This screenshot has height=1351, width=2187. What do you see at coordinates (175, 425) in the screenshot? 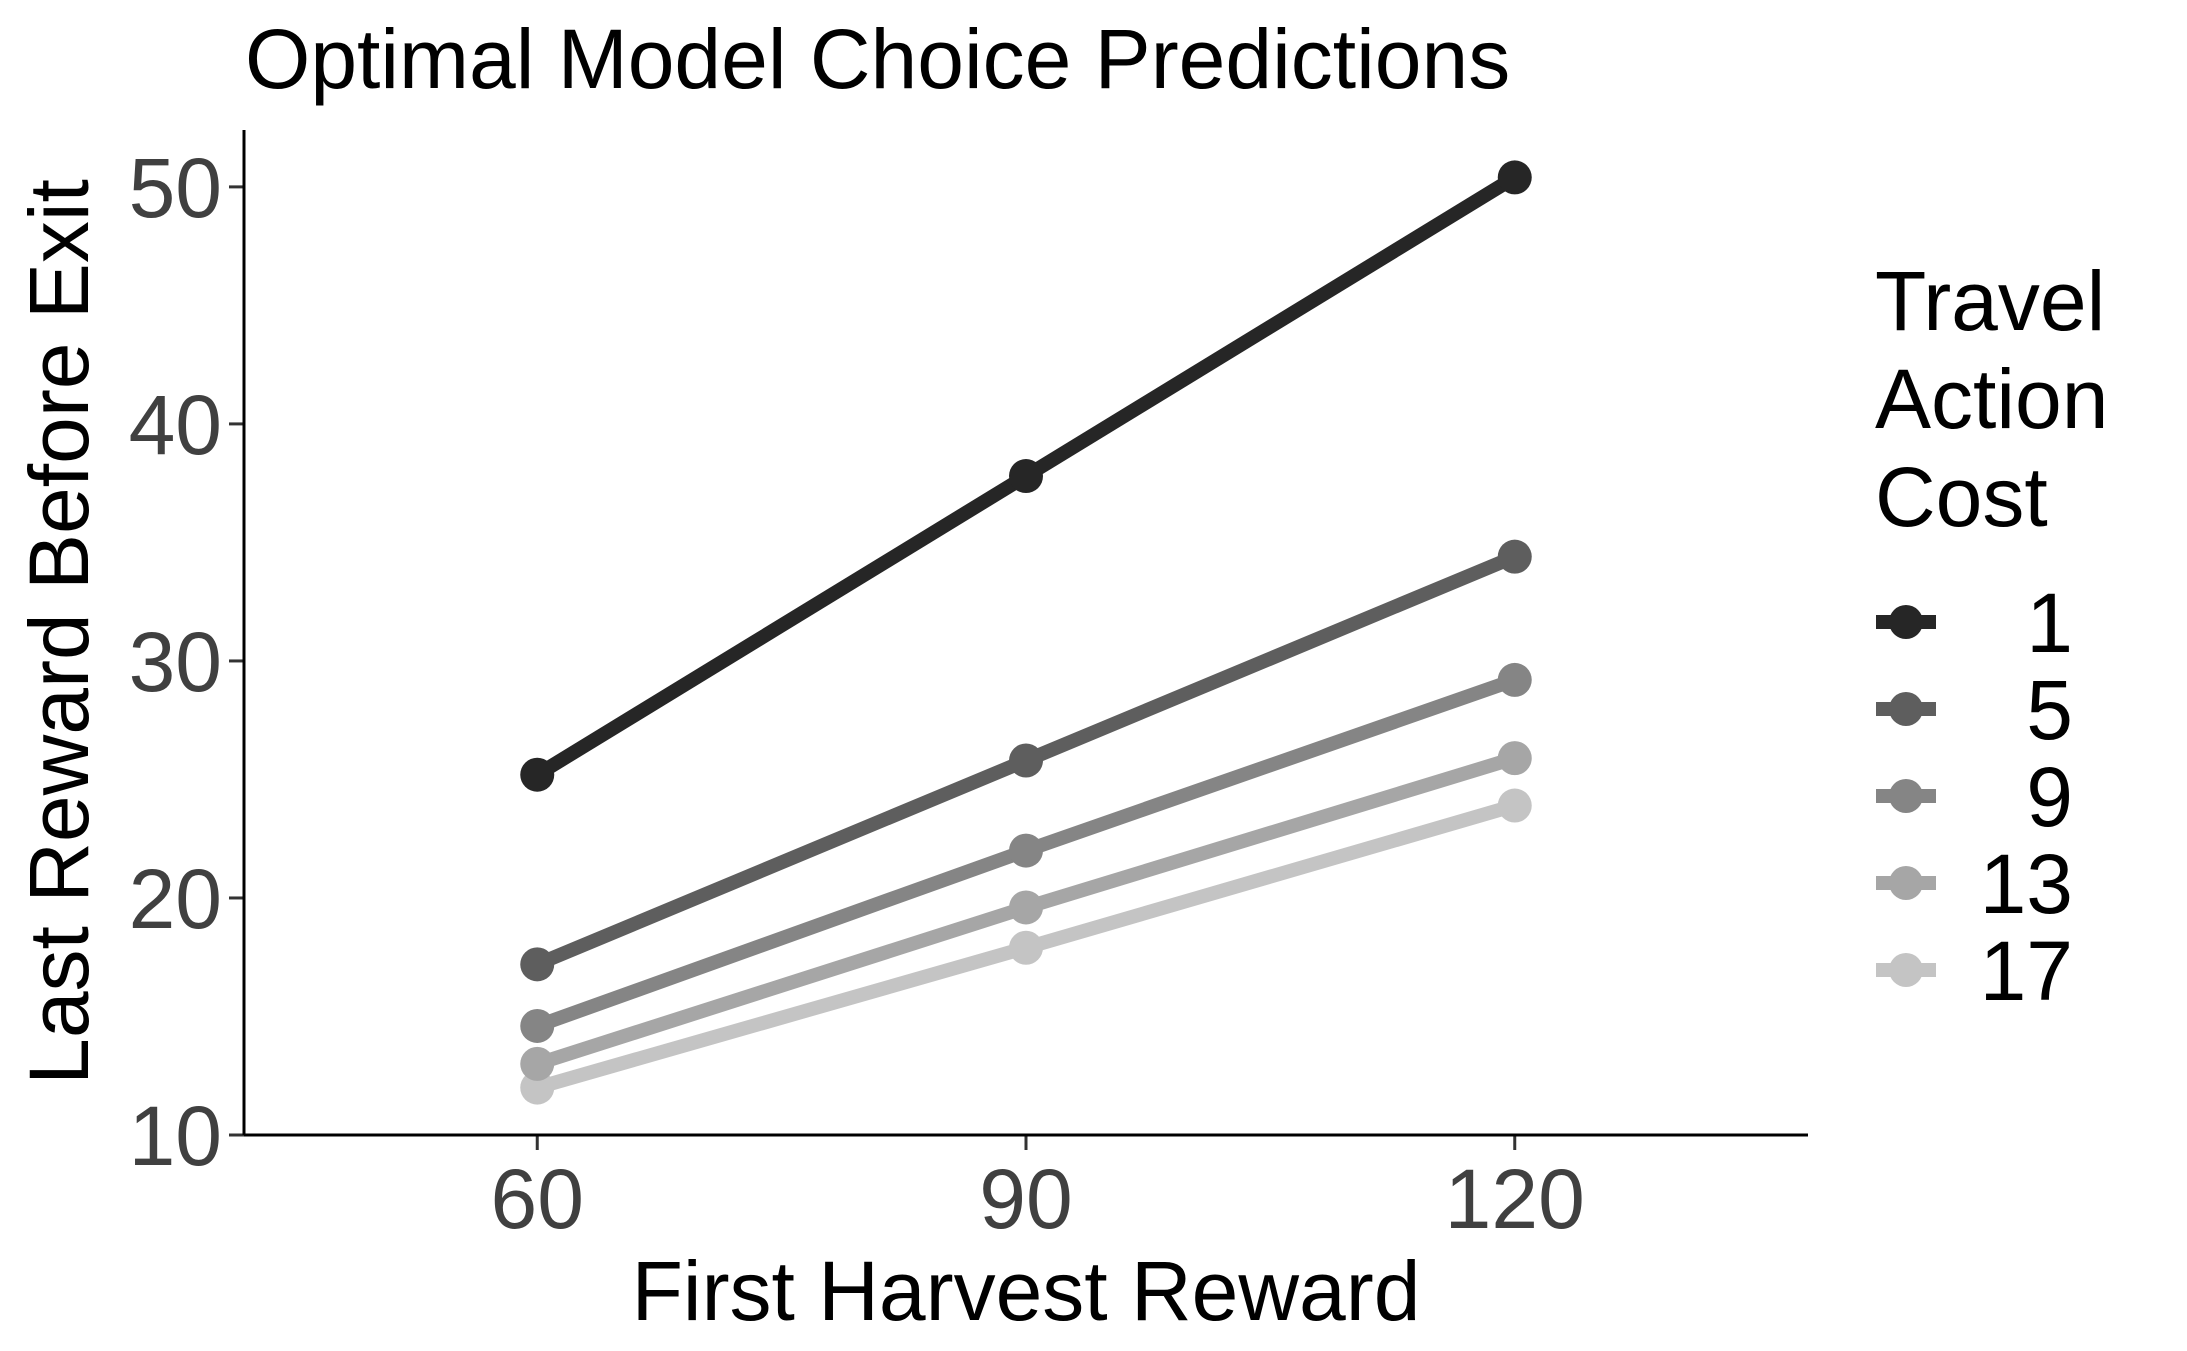
I see `y-tick-label: 40` at bounding box center [175, 425].